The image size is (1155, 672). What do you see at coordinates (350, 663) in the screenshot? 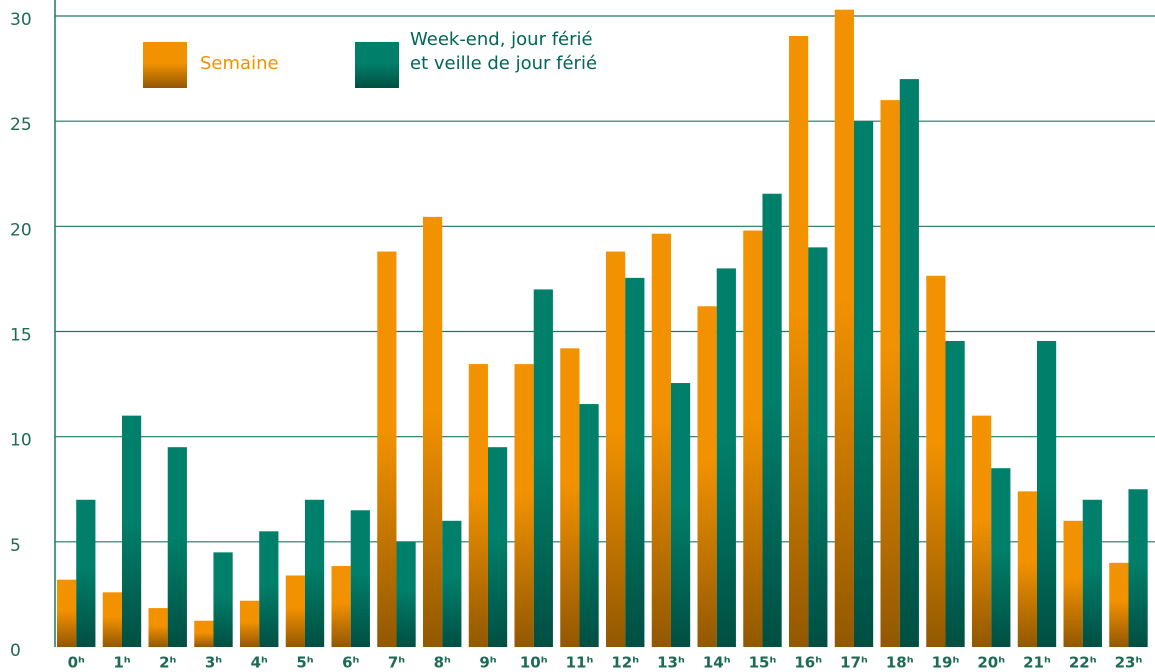
I see `x-tick-label: 6ʰ` at bounding box center [350, 663].